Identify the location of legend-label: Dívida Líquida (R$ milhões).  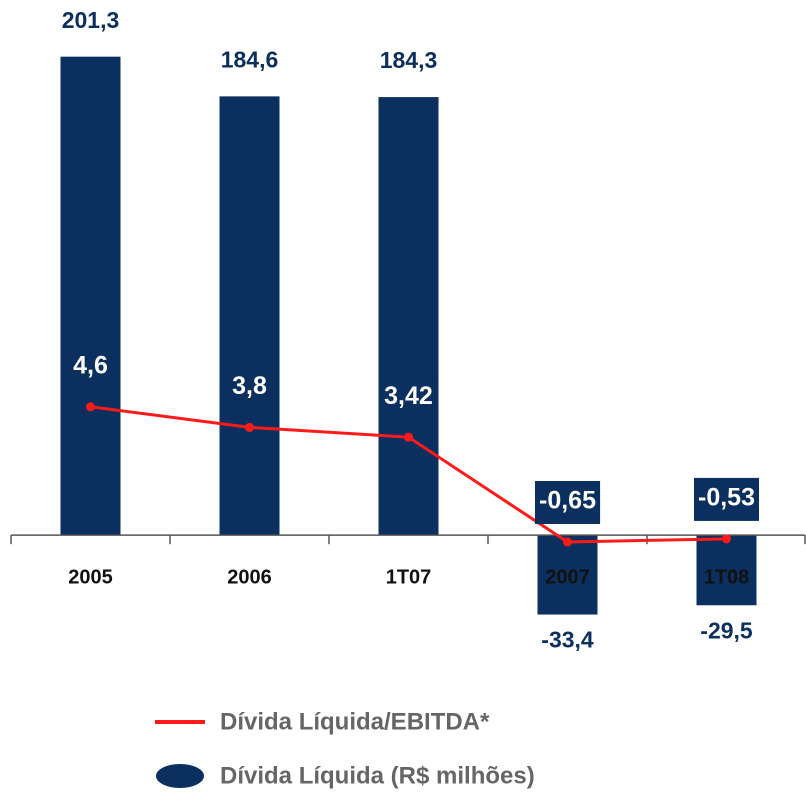
(377, 775).